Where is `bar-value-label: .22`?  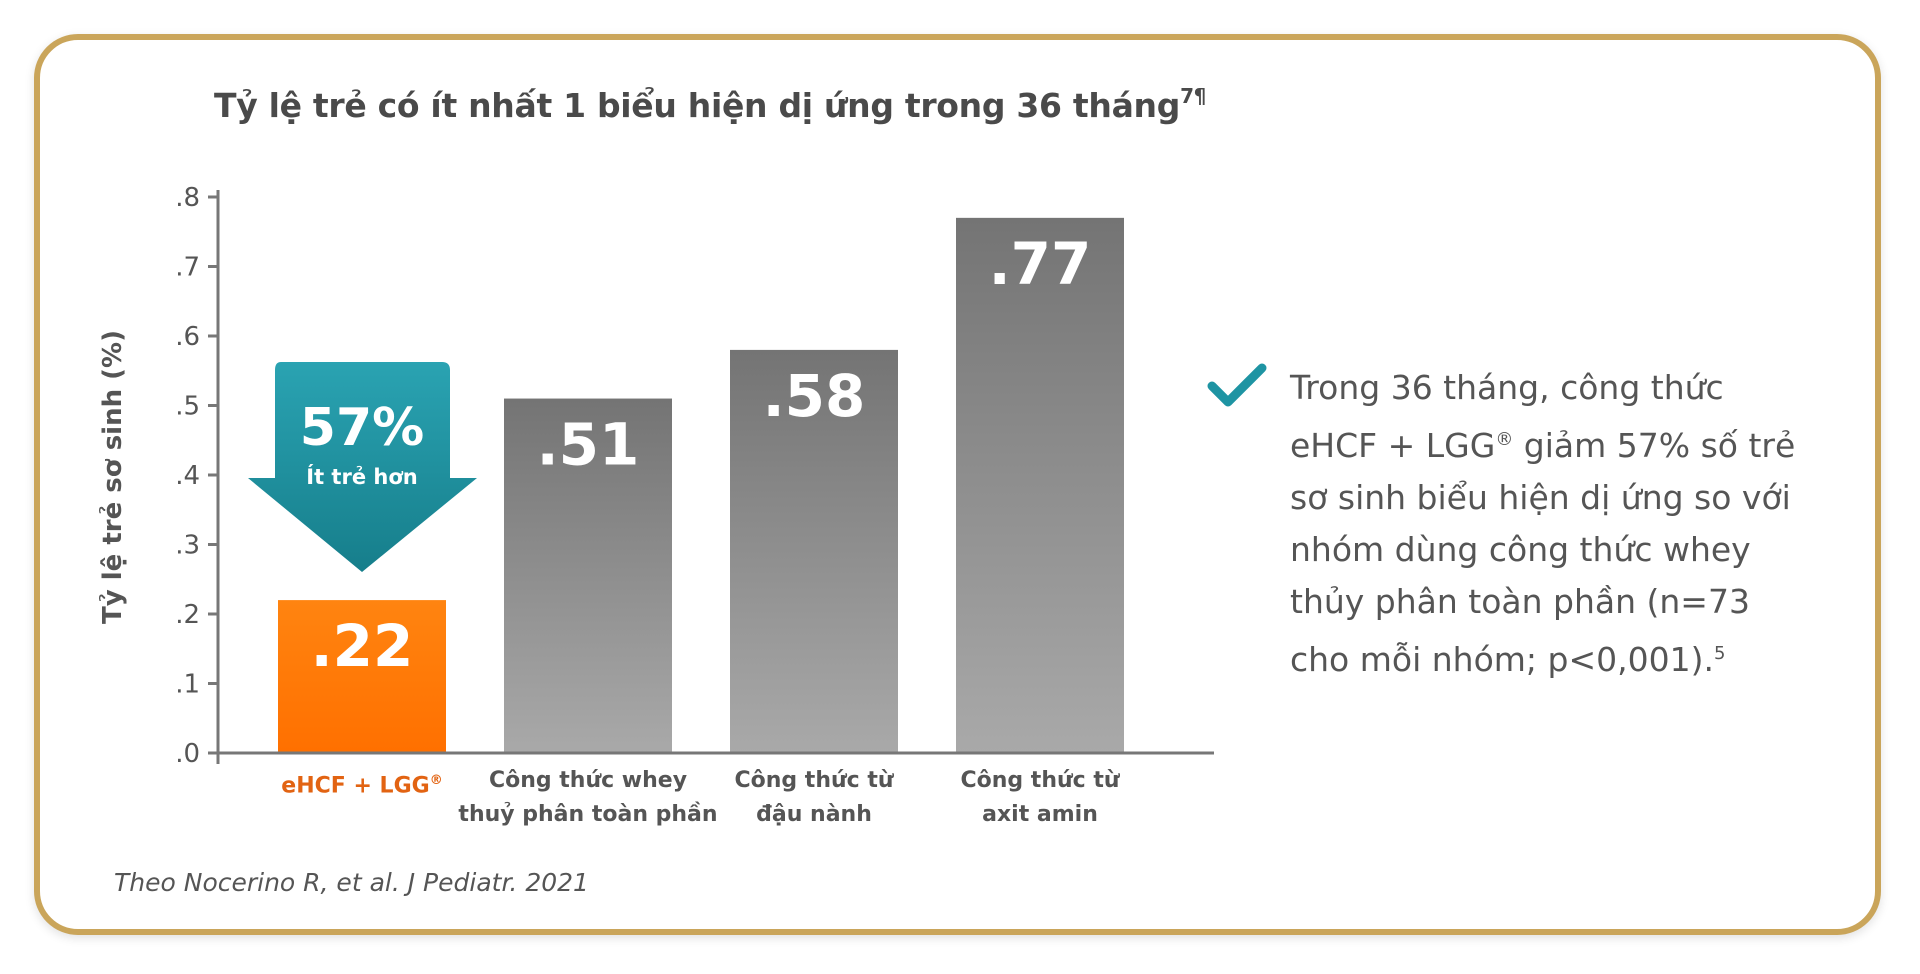 bar-value-label: .22 is located at coordinates (362, 646).